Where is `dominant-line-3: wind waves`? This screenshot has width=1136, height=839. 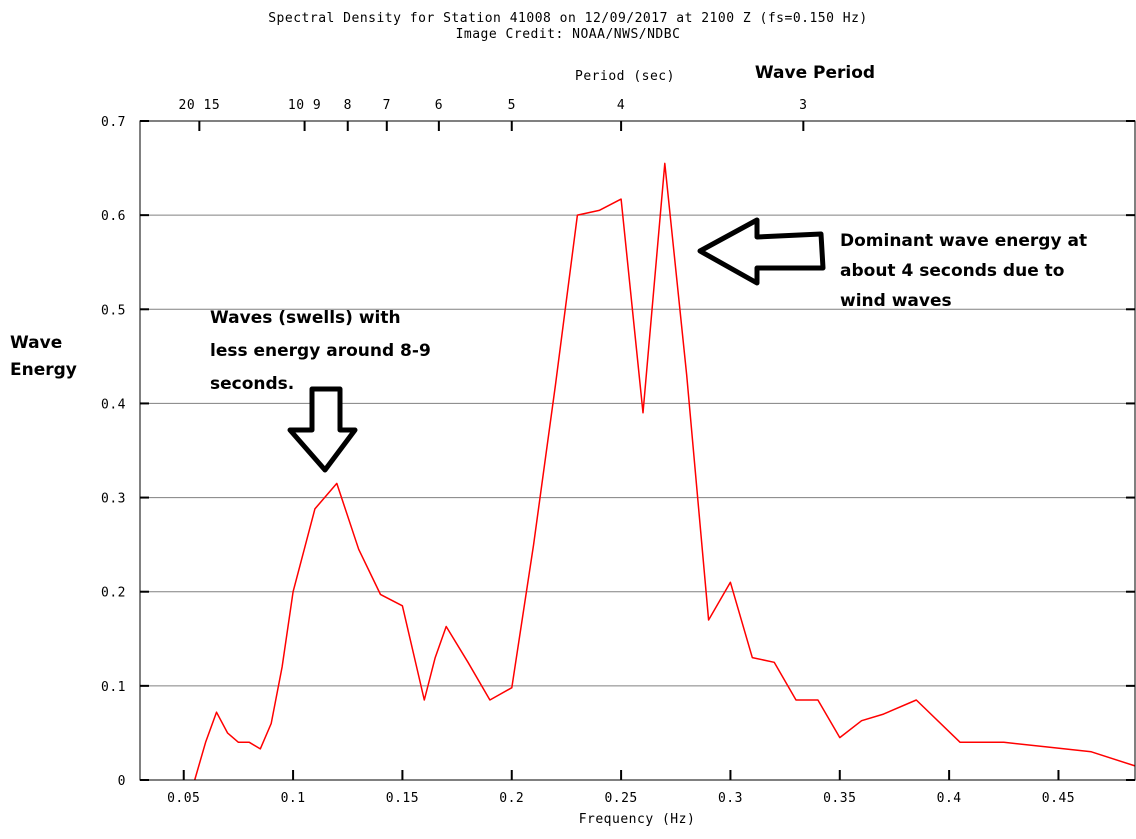
dominant-line-3: wind waves is located at coordinates (896, 301).